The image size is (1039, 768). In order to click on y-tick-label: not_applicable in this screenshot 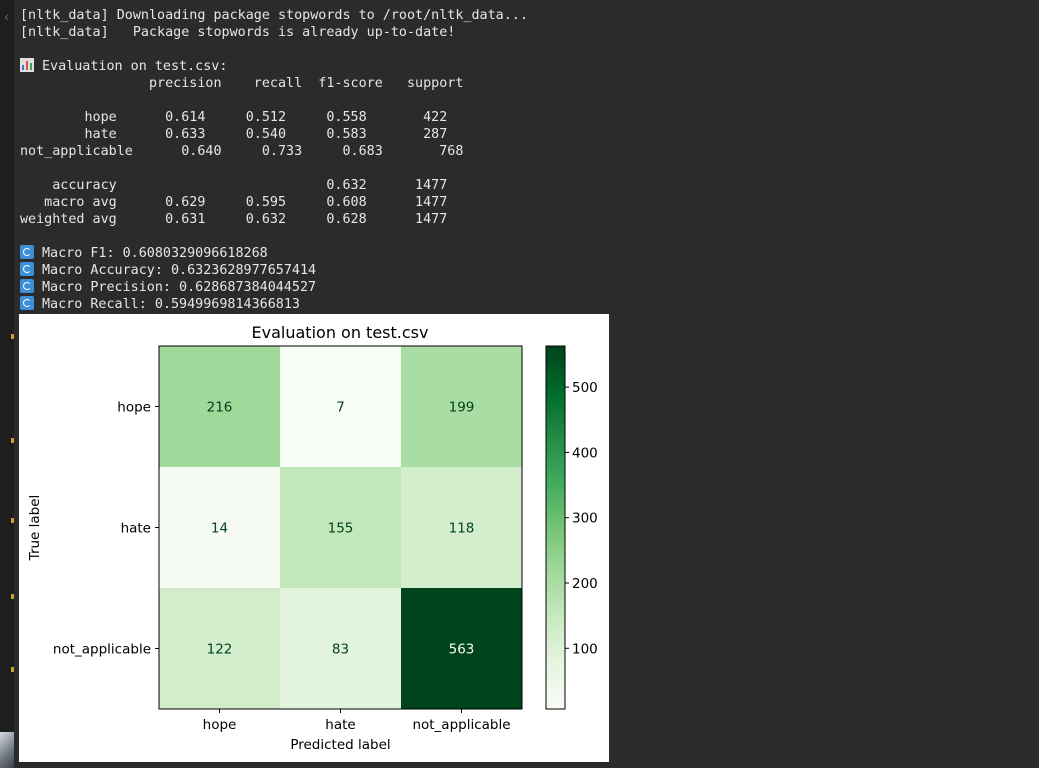, I will do `click(102, 650)`.